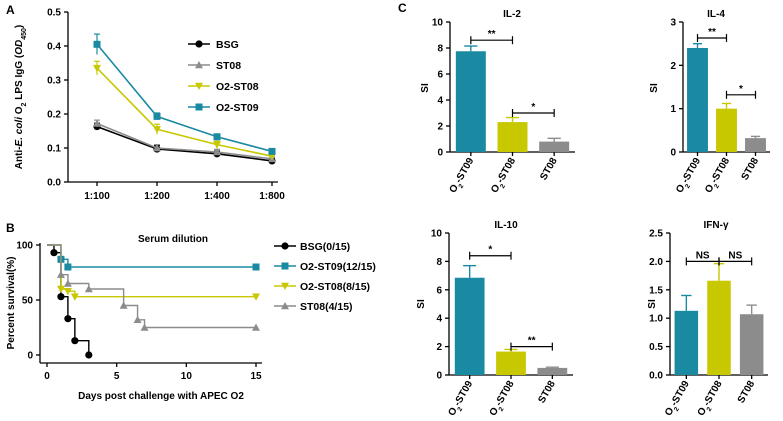 The width and height of the screenshot is (783, 421). I want to click on x-axis-label: Serum dilution, so click(173, 239).